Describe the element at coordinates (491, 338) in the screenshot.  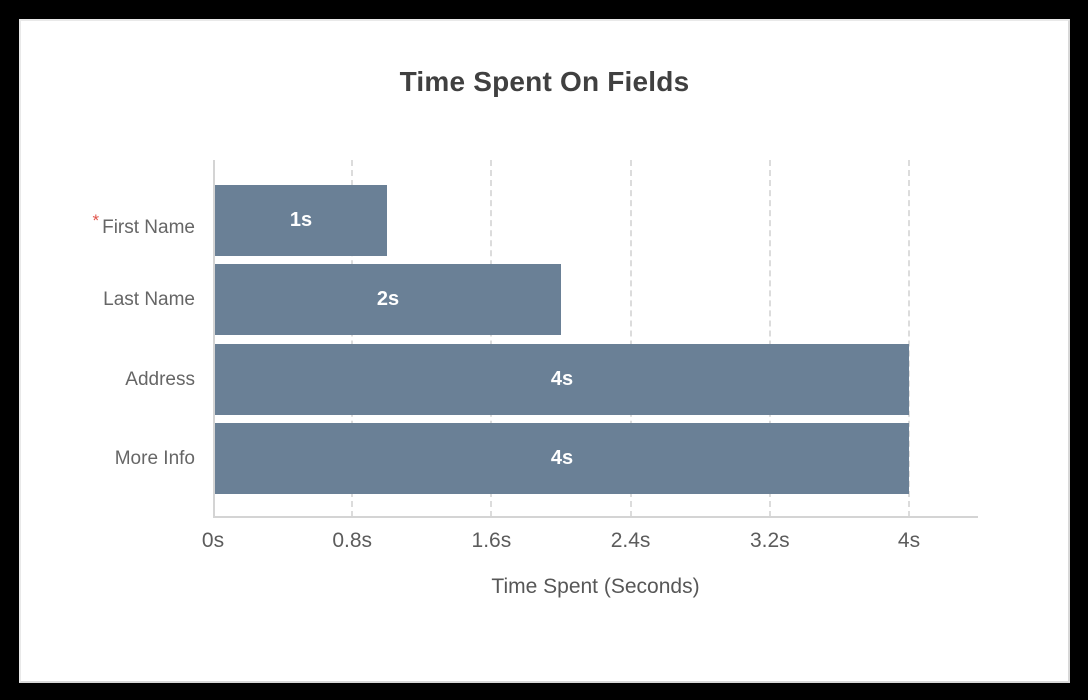
I see `gridline-1.6s` at that location.